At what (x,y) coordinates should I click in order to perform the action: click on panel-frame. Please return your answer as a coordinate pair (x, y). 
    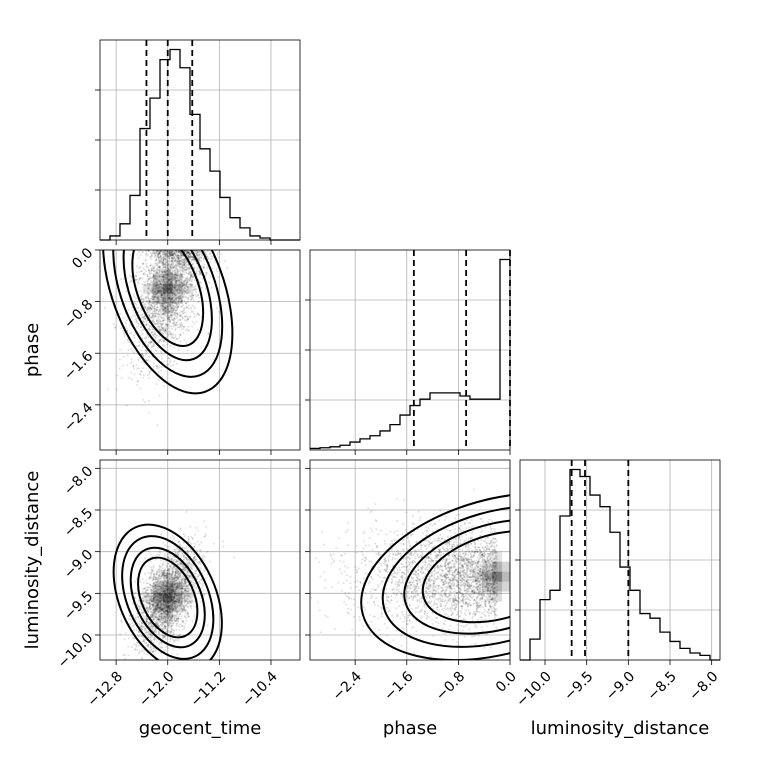
    Looking at the image, I should click on (200, 350).